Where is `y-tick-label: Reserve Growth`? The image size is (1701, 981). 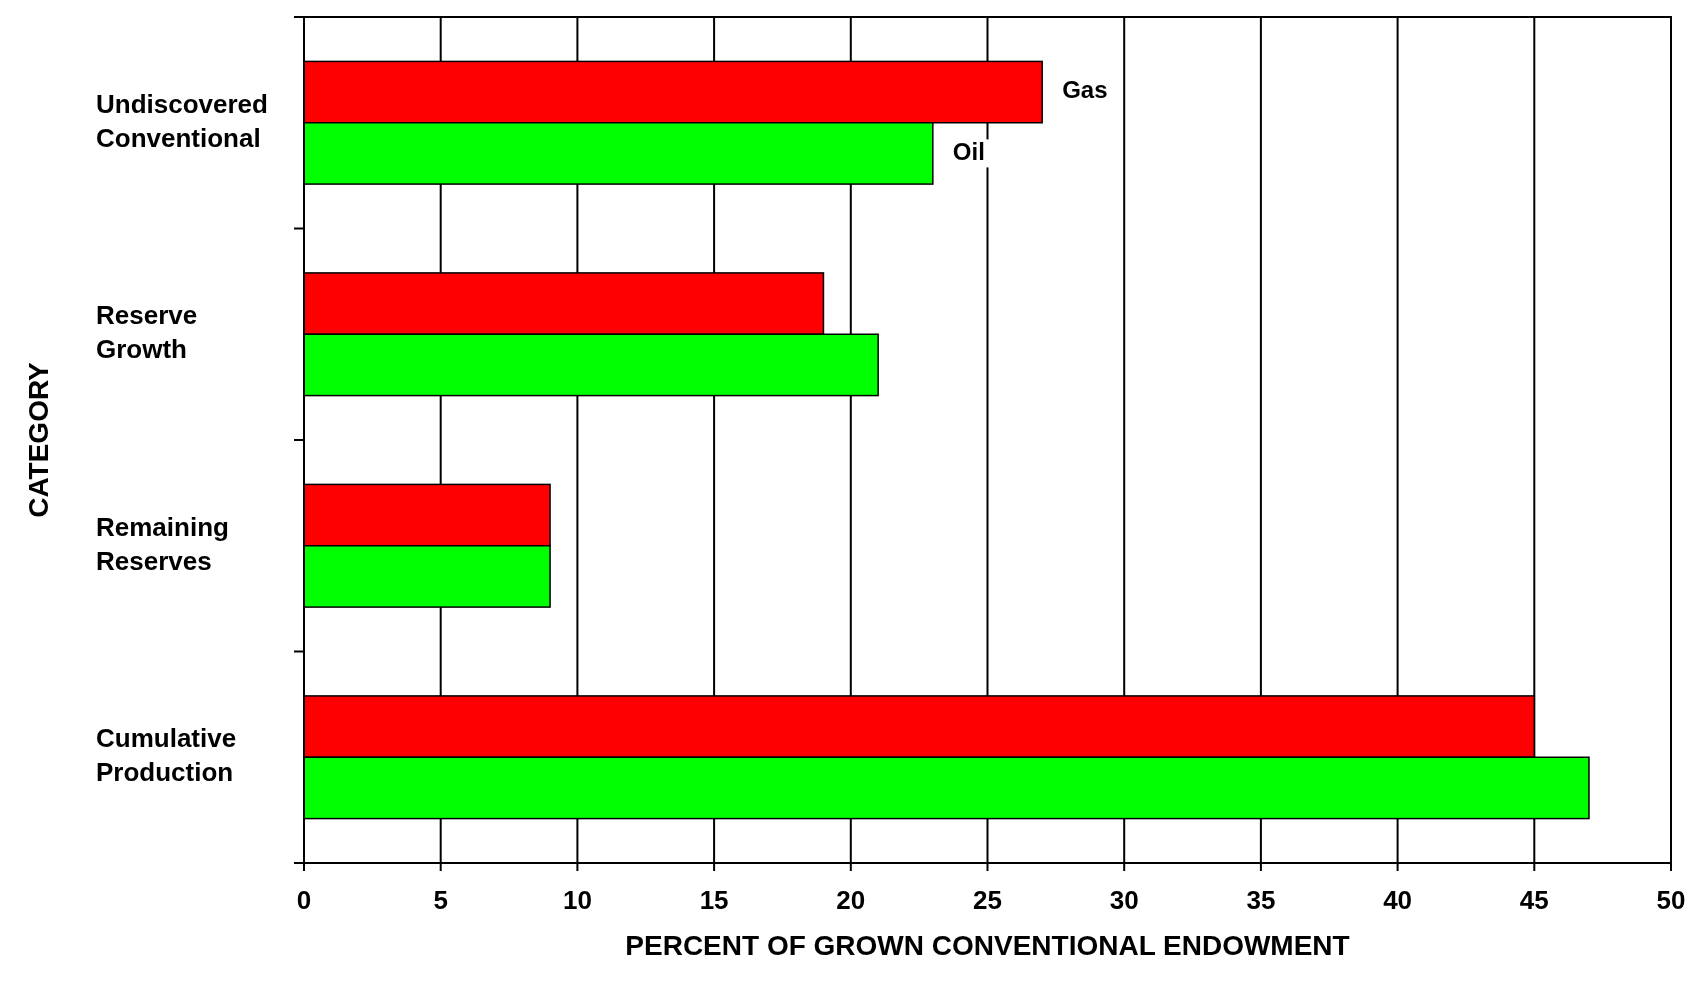 y-tick-label: Reserve Growth is located at coordinates (147, 332).